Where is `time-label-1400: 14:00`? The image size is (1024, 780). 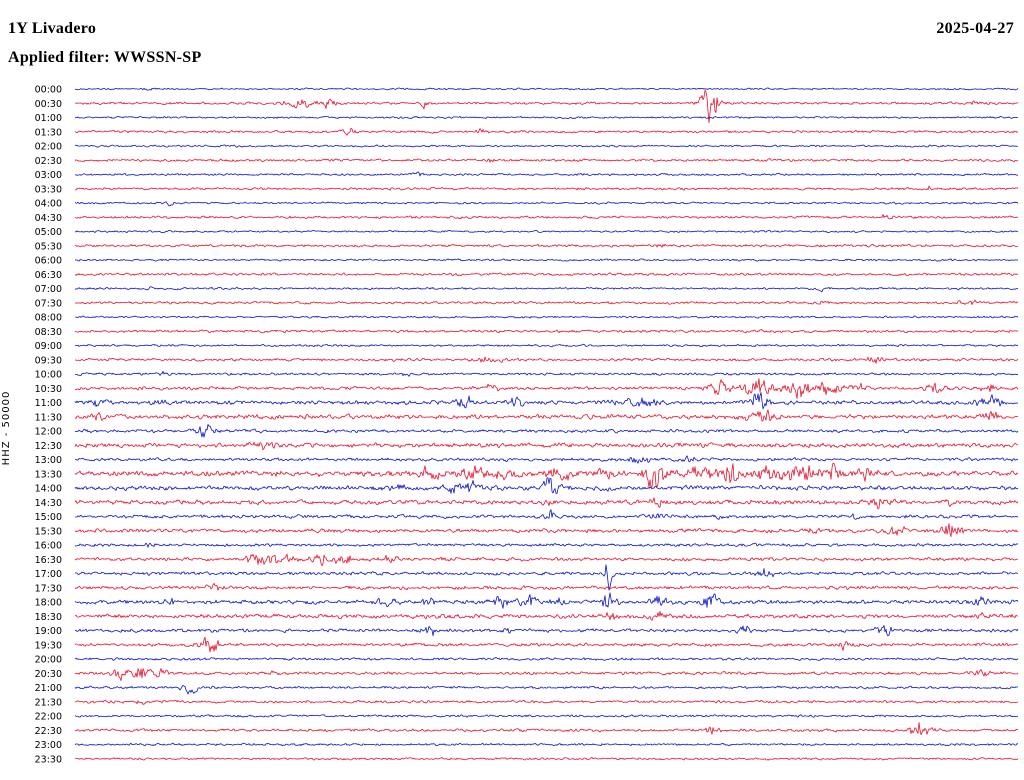
time-label-1400: 14:00 is located at coordinates (48, 489).